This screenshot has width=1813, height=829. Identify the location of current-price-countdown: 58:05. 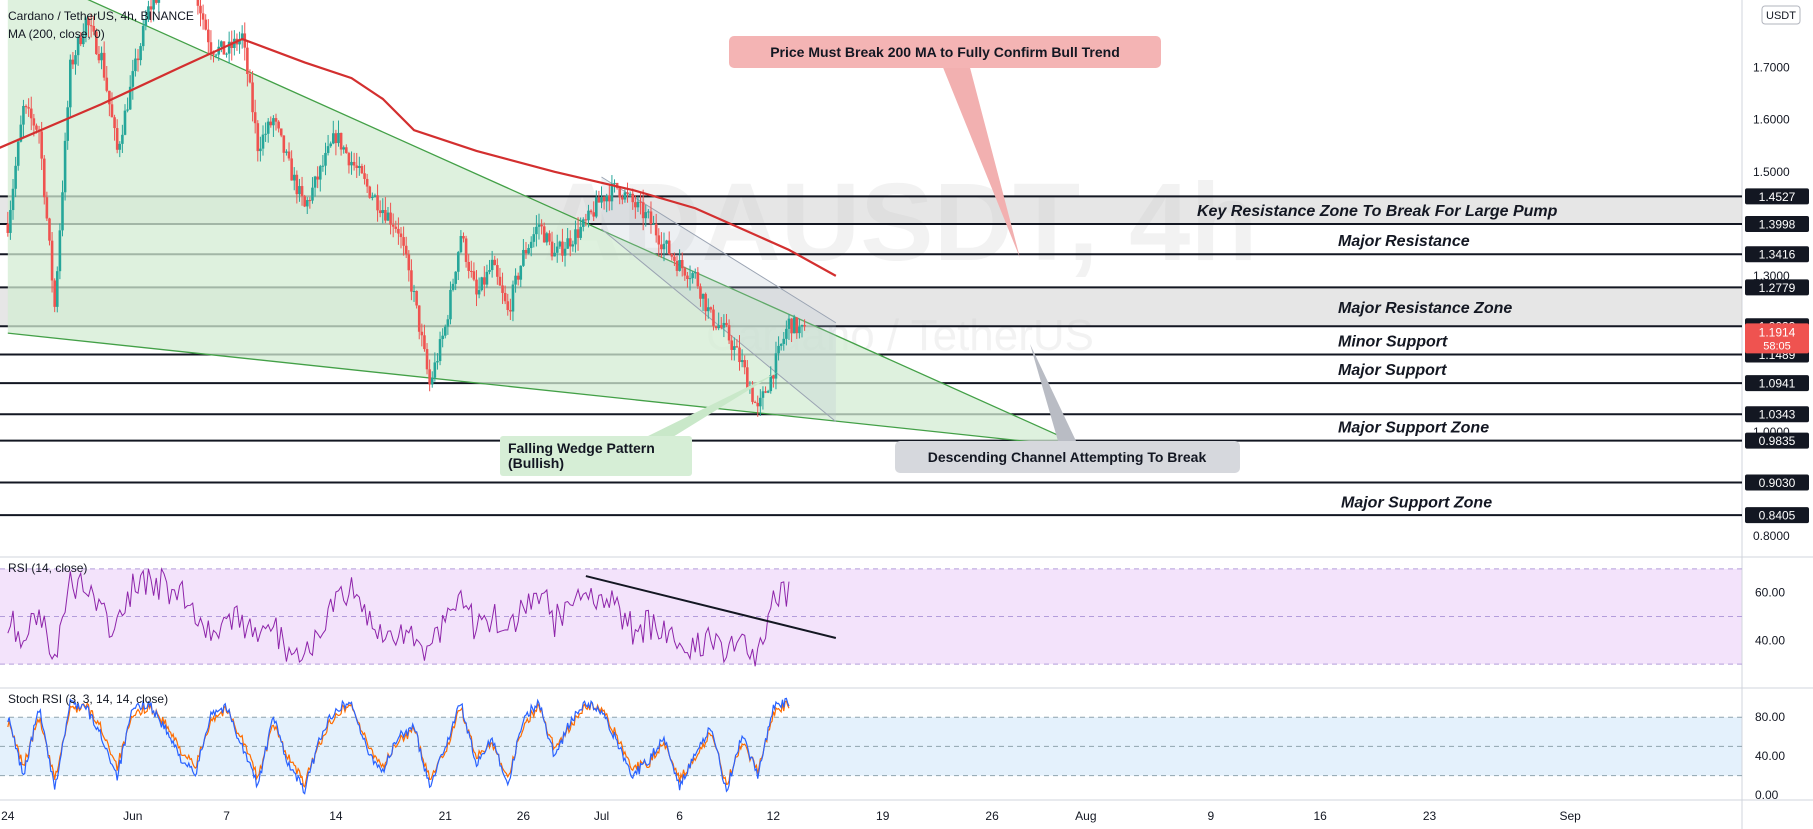
(1777, 346).